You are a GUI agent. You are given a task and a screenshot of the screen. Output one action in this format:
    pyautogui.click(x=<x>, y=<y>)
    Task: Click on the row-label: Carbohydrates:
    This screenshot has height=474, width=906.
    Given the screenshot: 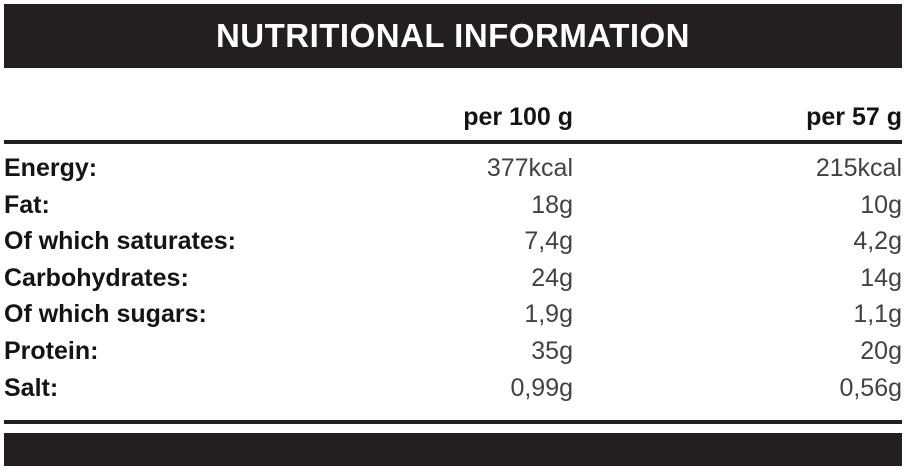 What is the action you would take?
    pyautogui.click(x=96, y=277)
    